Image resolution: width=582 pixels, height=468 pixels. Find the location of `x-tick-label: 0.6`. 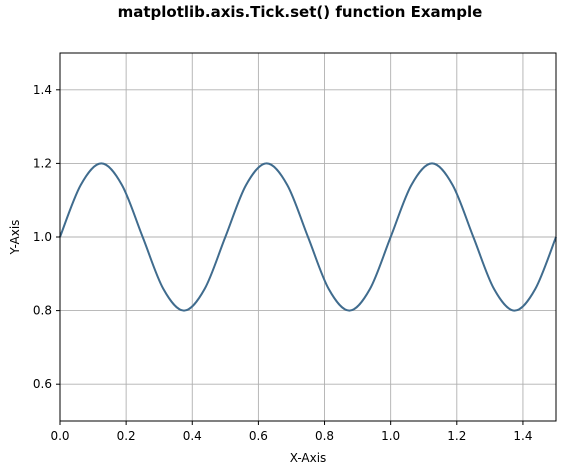

x-tick-label: 0.6 is located at coordinates (258, 436).